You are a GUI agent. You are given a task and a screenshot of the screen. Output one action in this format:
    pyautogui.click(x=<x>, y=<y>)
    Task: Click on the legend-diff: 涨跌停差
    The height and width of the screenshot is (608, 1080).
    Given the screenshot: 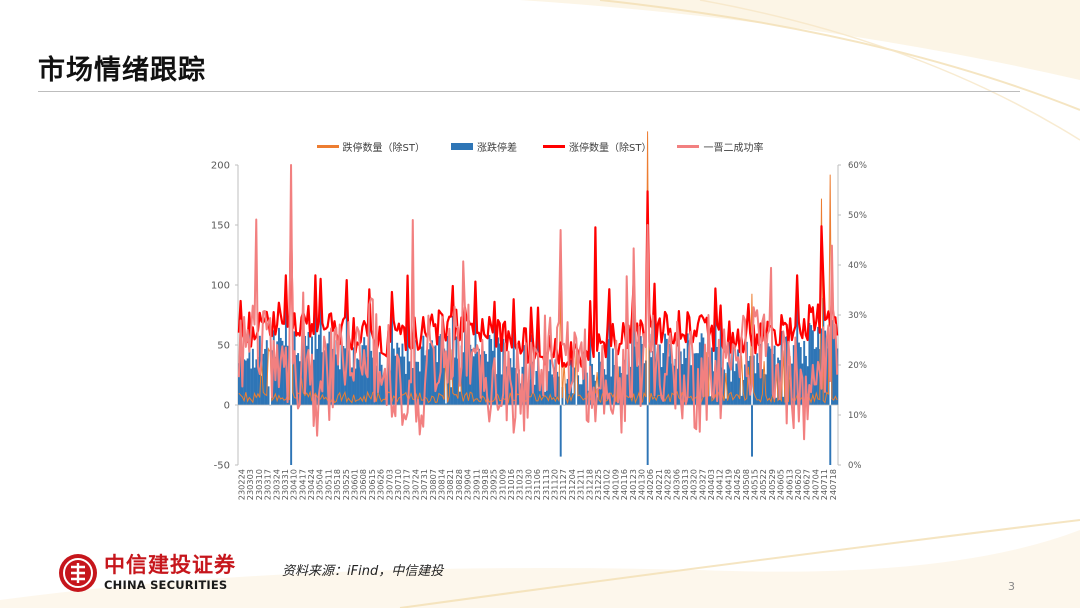 What is the action you would take?
    pyautogui.click(x=484, y=146)
    